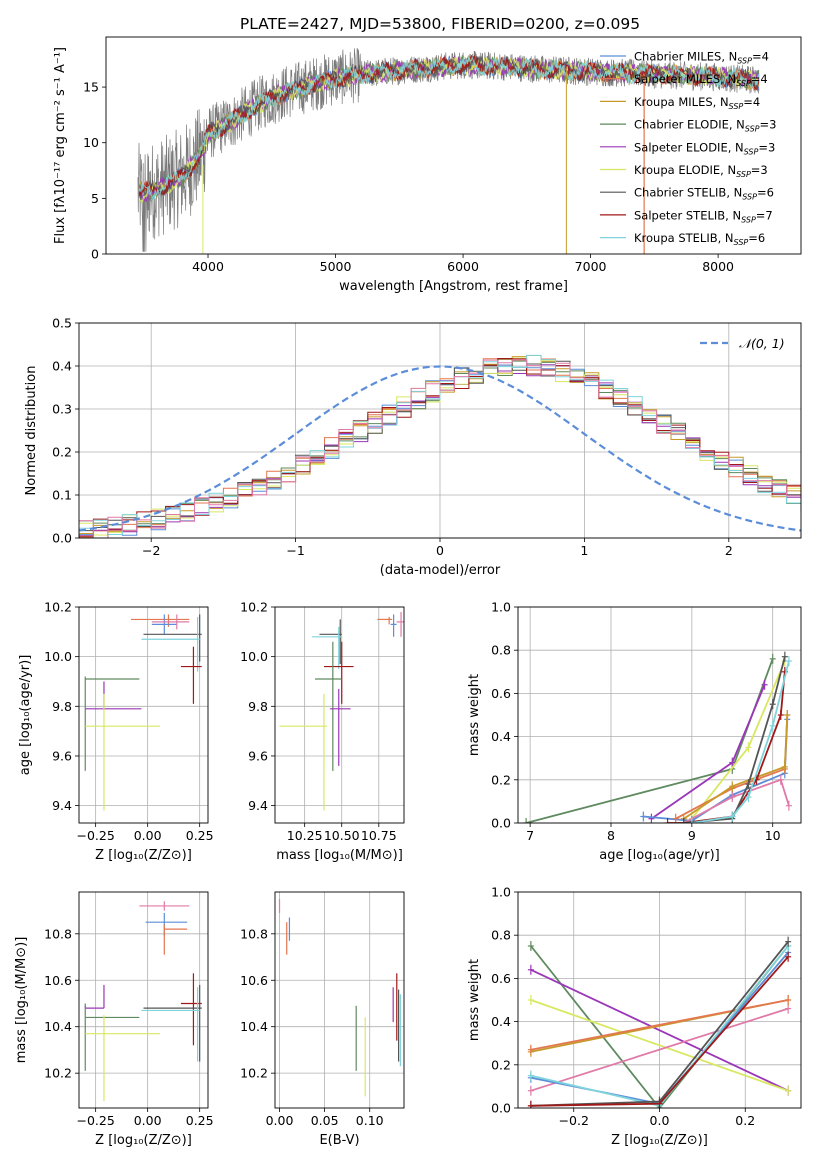 This screenshot has width=819, height=1170. Describe the element at coordinates (501, 978) in the screenshot. I see `y-tick-label: 0.6` at that location.